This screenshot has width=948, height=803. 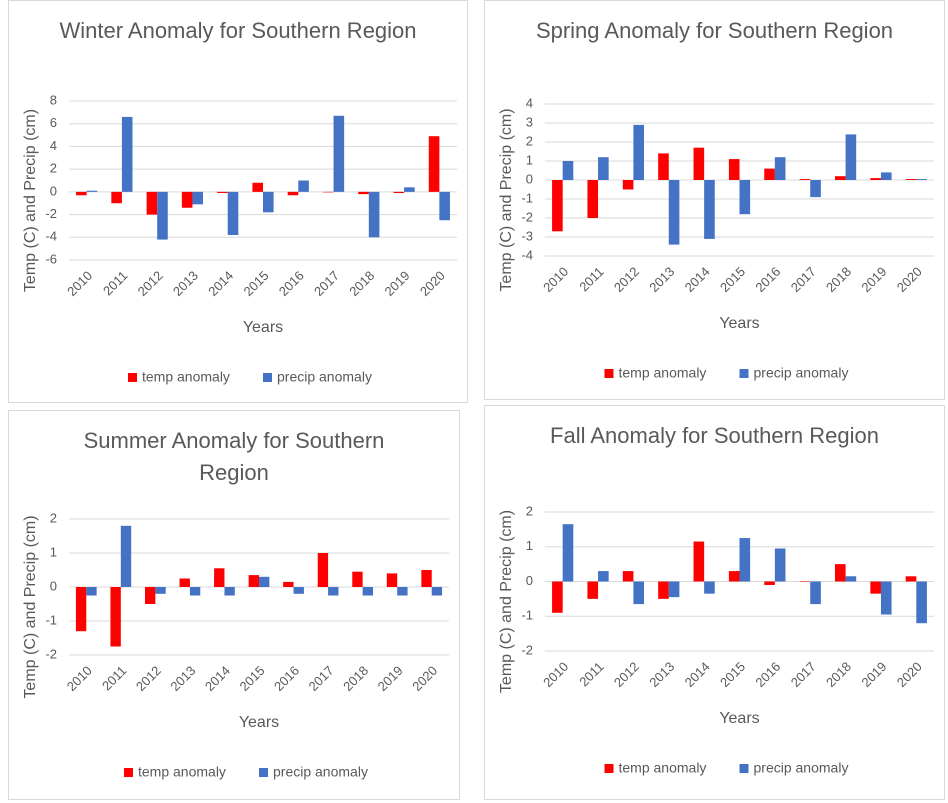 What do you see at coordinates (714, 30) in the screenshot?
I see `chart-title: Spring Anomaly for Southern Region` at bounding box center [714, 30].